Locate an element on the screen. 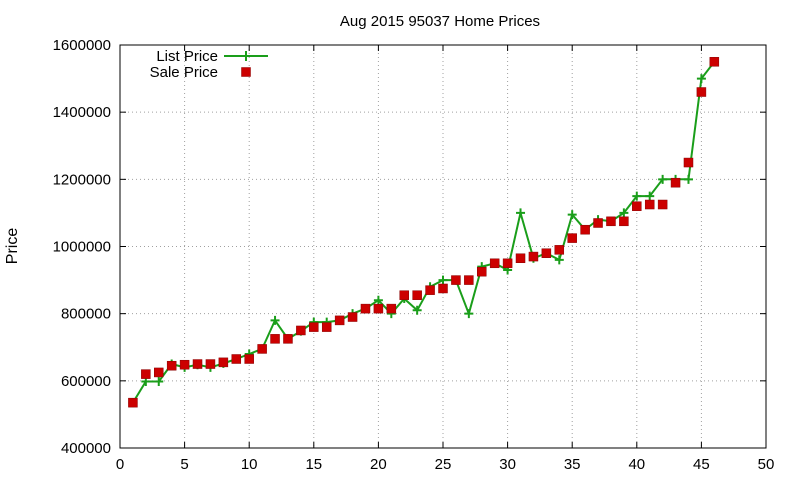 The width and height of the screenshot is (800, 480). y-tick-label: 1400000 is located at coordinates (82, 112).